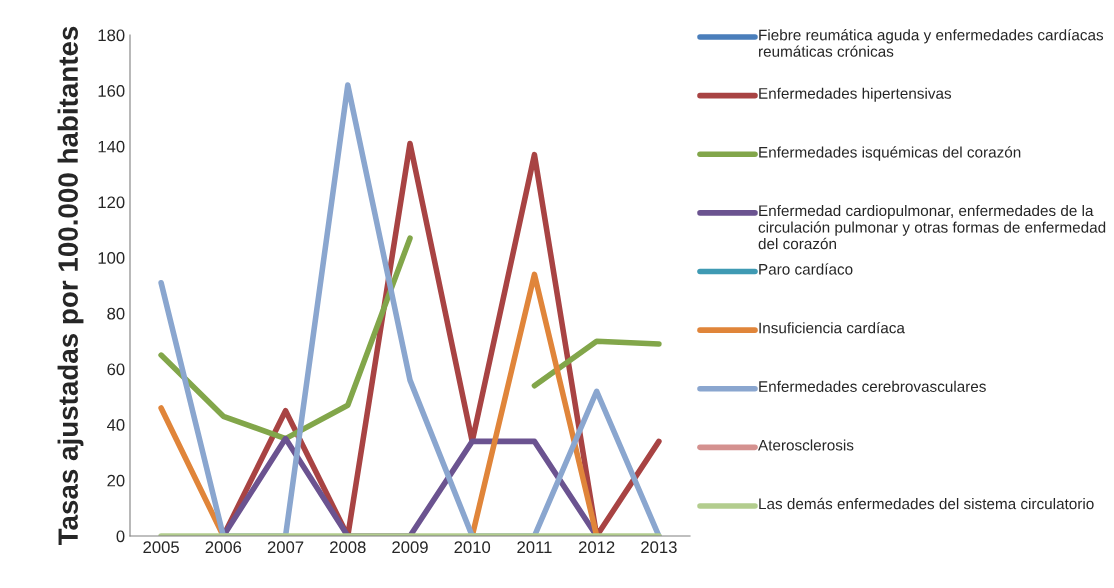 The image size is (1114, 588). I want to click on legend-label: Enfermedad cardiopulmonar, enfermedades de la circulación pulmonar y otras formas de enfermedad del corazón, so click(932, 227).